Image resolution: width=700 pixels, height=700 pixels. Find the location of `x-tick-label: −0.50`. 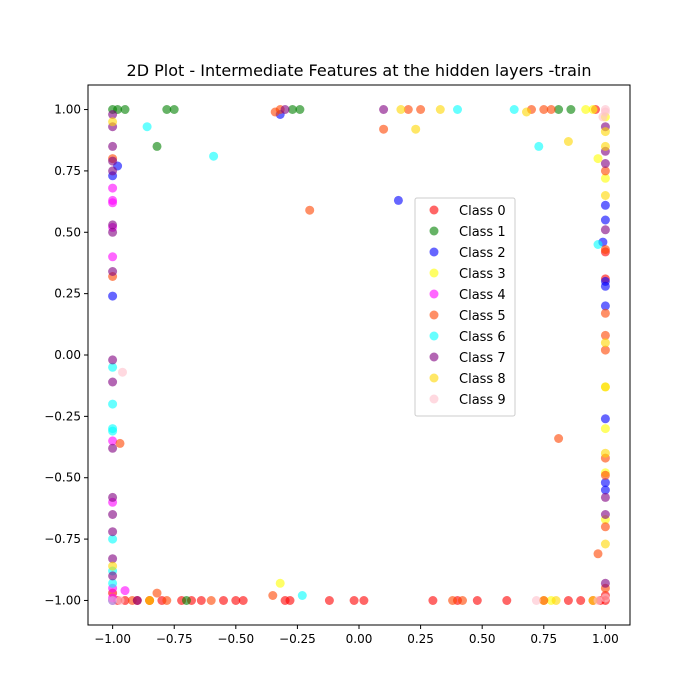

x-tick-label: −0.50 is located at coordinates (235, 639).